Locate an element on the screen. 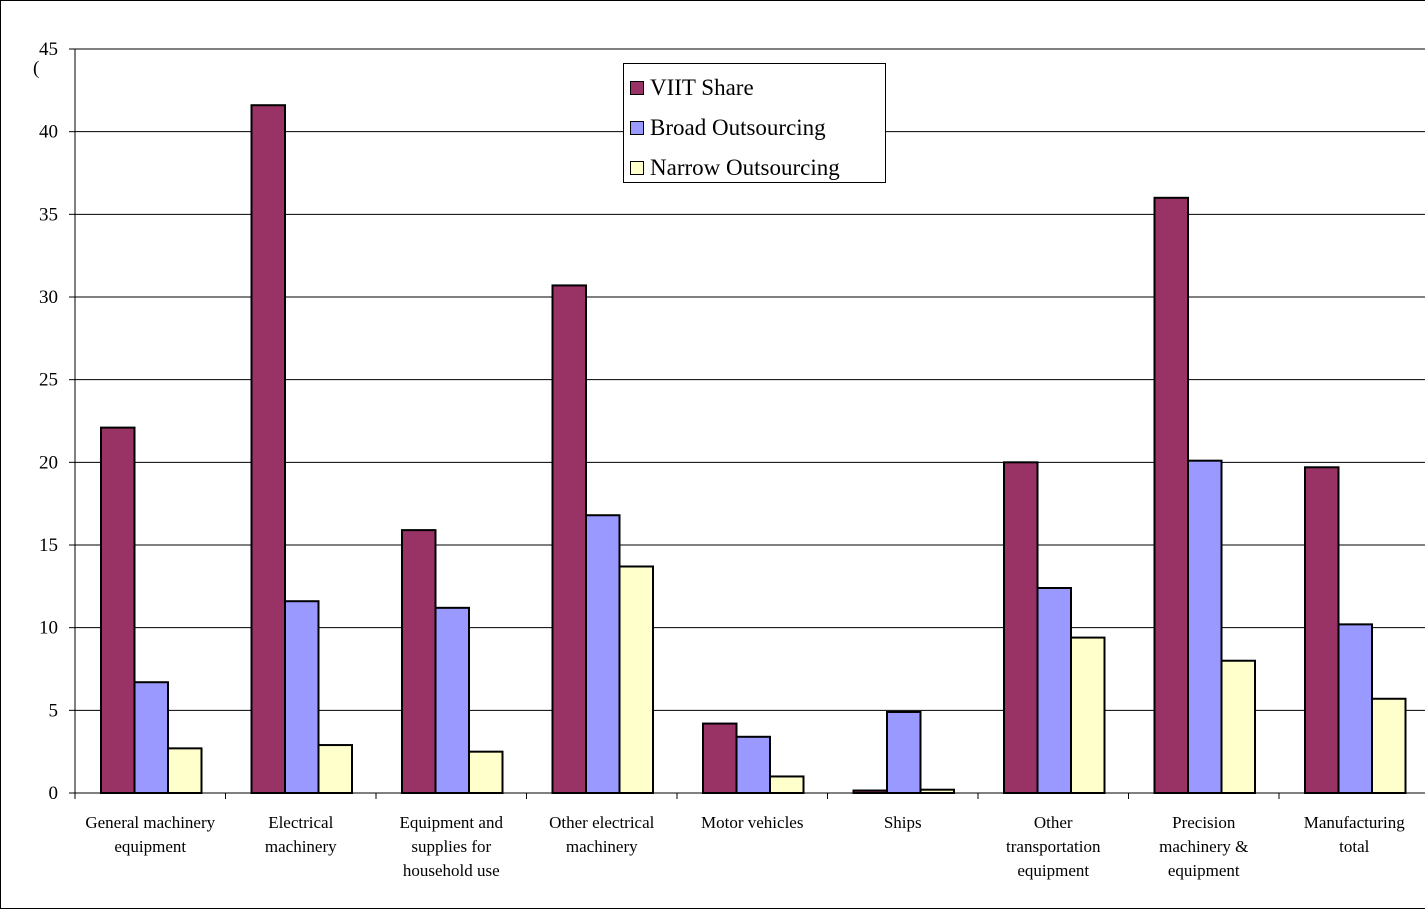  y-tick-labels: 0 5 10 15 20 25 30 35 40 45 is located at coordinates (48, 421).